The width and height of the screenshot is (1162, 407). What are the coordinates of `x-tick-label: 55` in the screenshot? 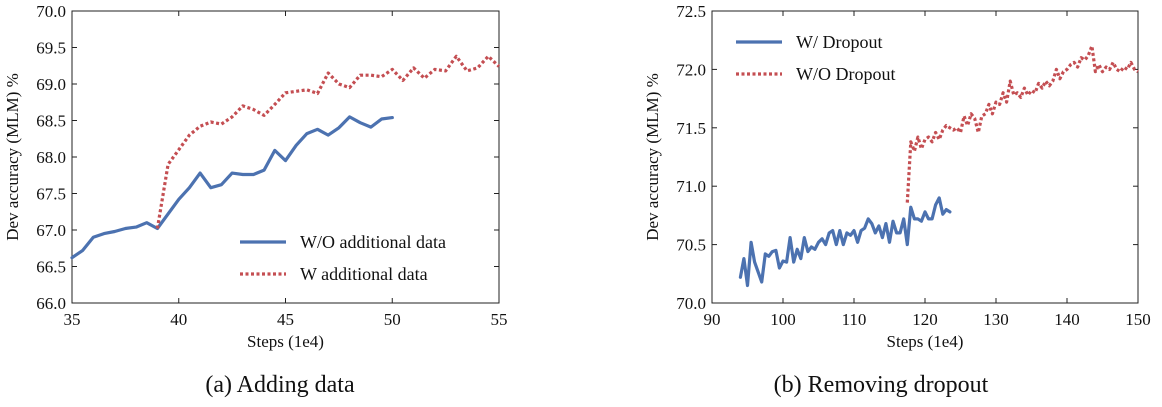 It's located at (499, 319).